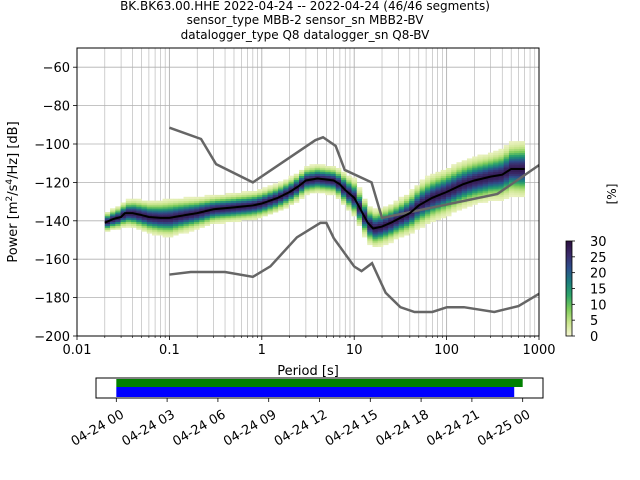 This screenshot has height=480, width=640. What do you see at coordinates (538, 350) in the screenshot?
I see `x-tick-label: 1000` at bounding box center [538, 350].